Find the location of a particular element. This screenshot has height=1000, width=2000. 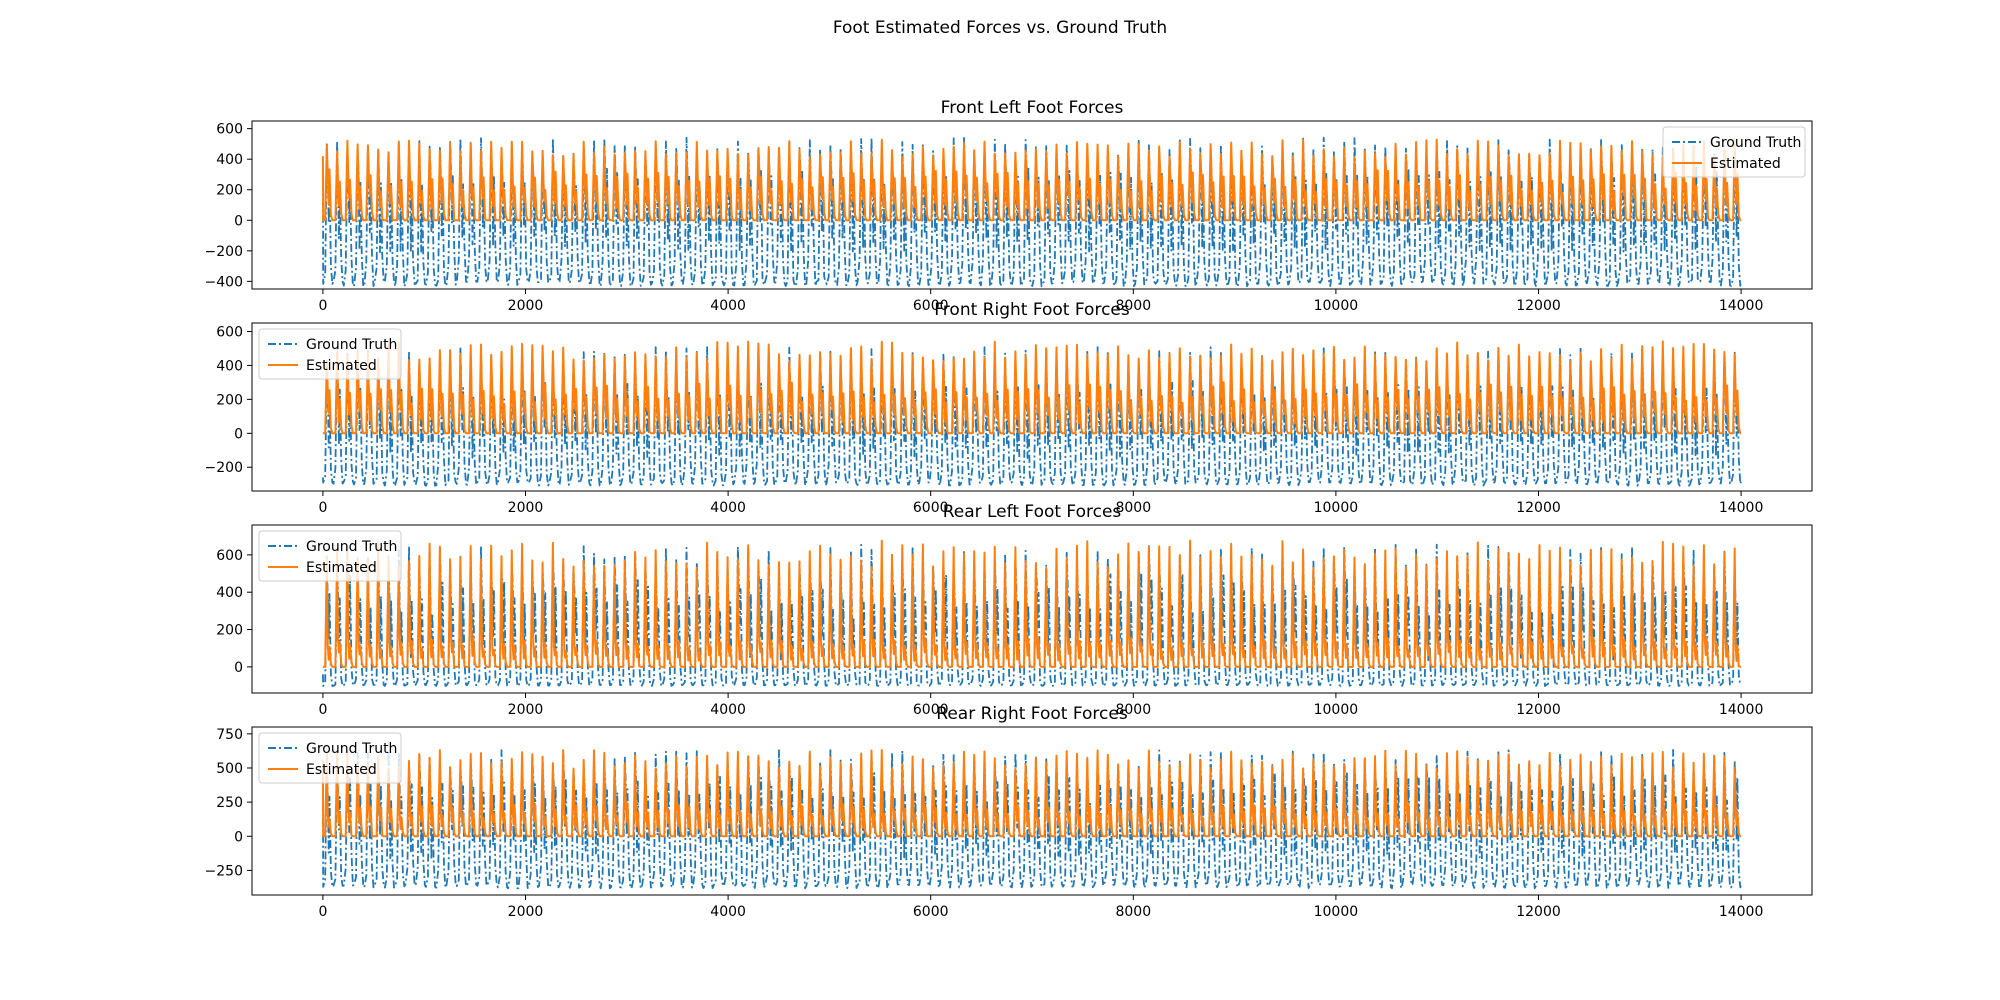

y-tick-label: 500 is located at coordinates (229, 769).